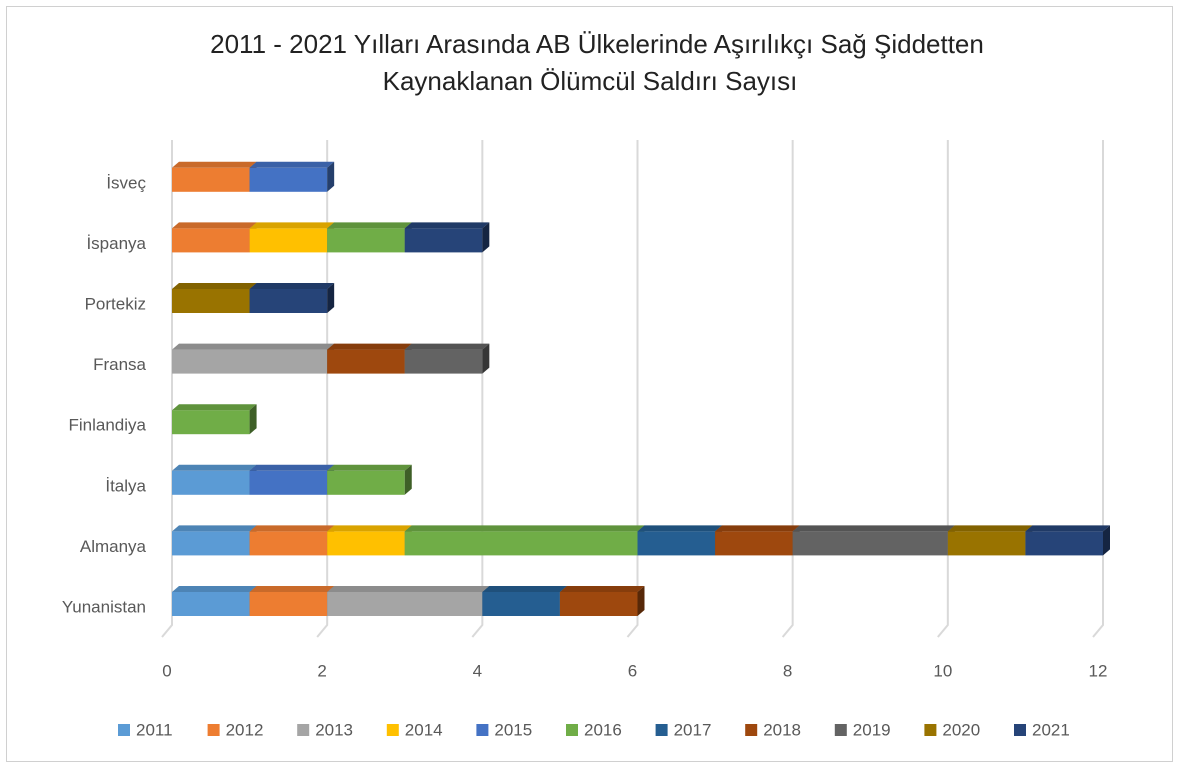 Image resolution: width=1180 pixels, height=774 pixels. What do you see at coordinates (116, 243) in the screenshot?
I see `y-tick-label: İspanya` at bounding box center [116, 243].